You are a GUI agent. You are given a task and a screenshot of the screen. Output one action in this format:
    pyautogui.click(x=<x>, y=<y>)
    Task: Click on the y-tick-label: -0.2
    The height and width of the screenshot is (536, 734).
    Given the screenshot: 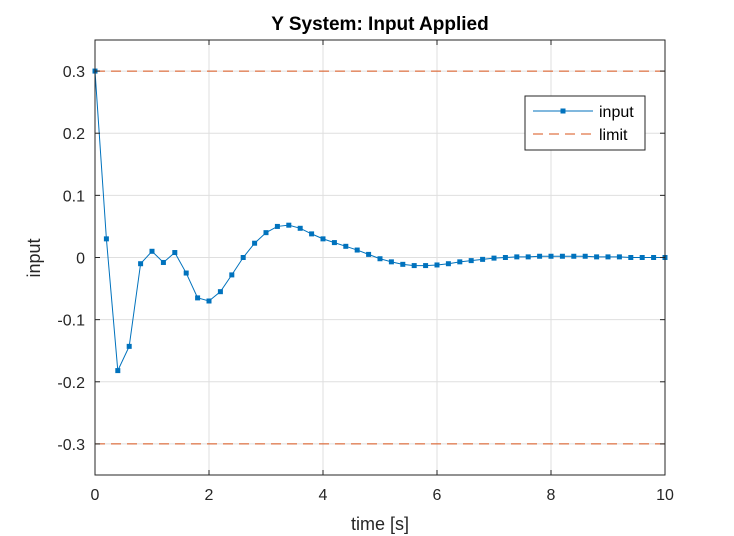 What is the action you would take?
    pyautogui.click(x=71, y=383)
    